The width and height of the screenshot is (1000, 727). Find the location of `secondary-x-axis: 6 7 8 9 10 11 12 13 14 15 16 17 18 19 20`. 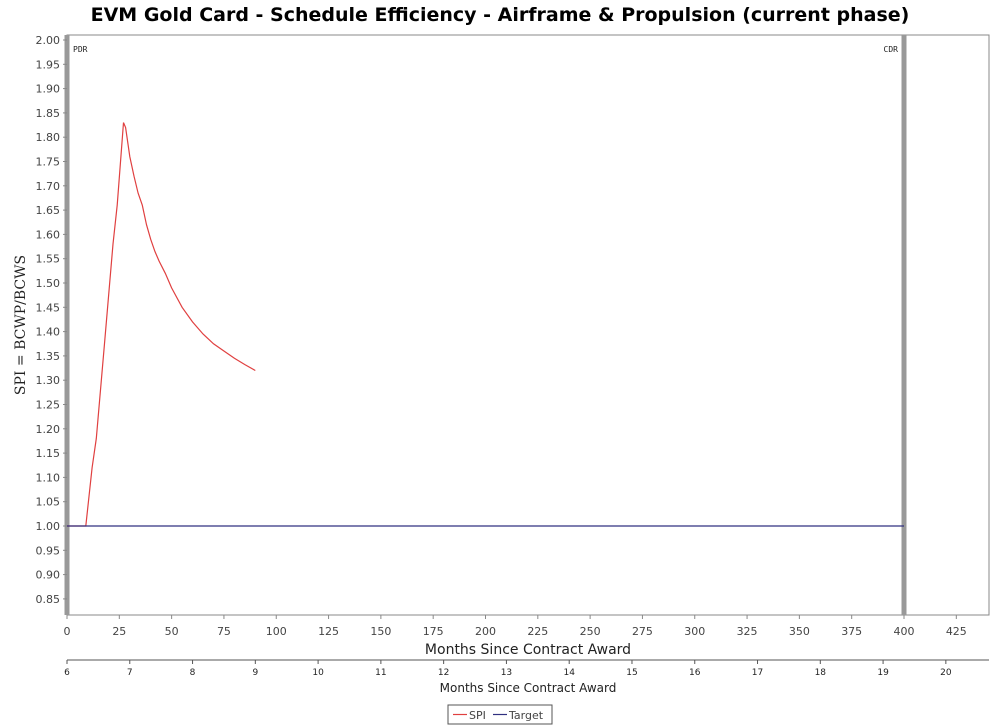

secondary-x-axis: 6 7 8 9 10 11 12 13 14 15 16 17 18 19 20 is located at coordinates (526, 668).